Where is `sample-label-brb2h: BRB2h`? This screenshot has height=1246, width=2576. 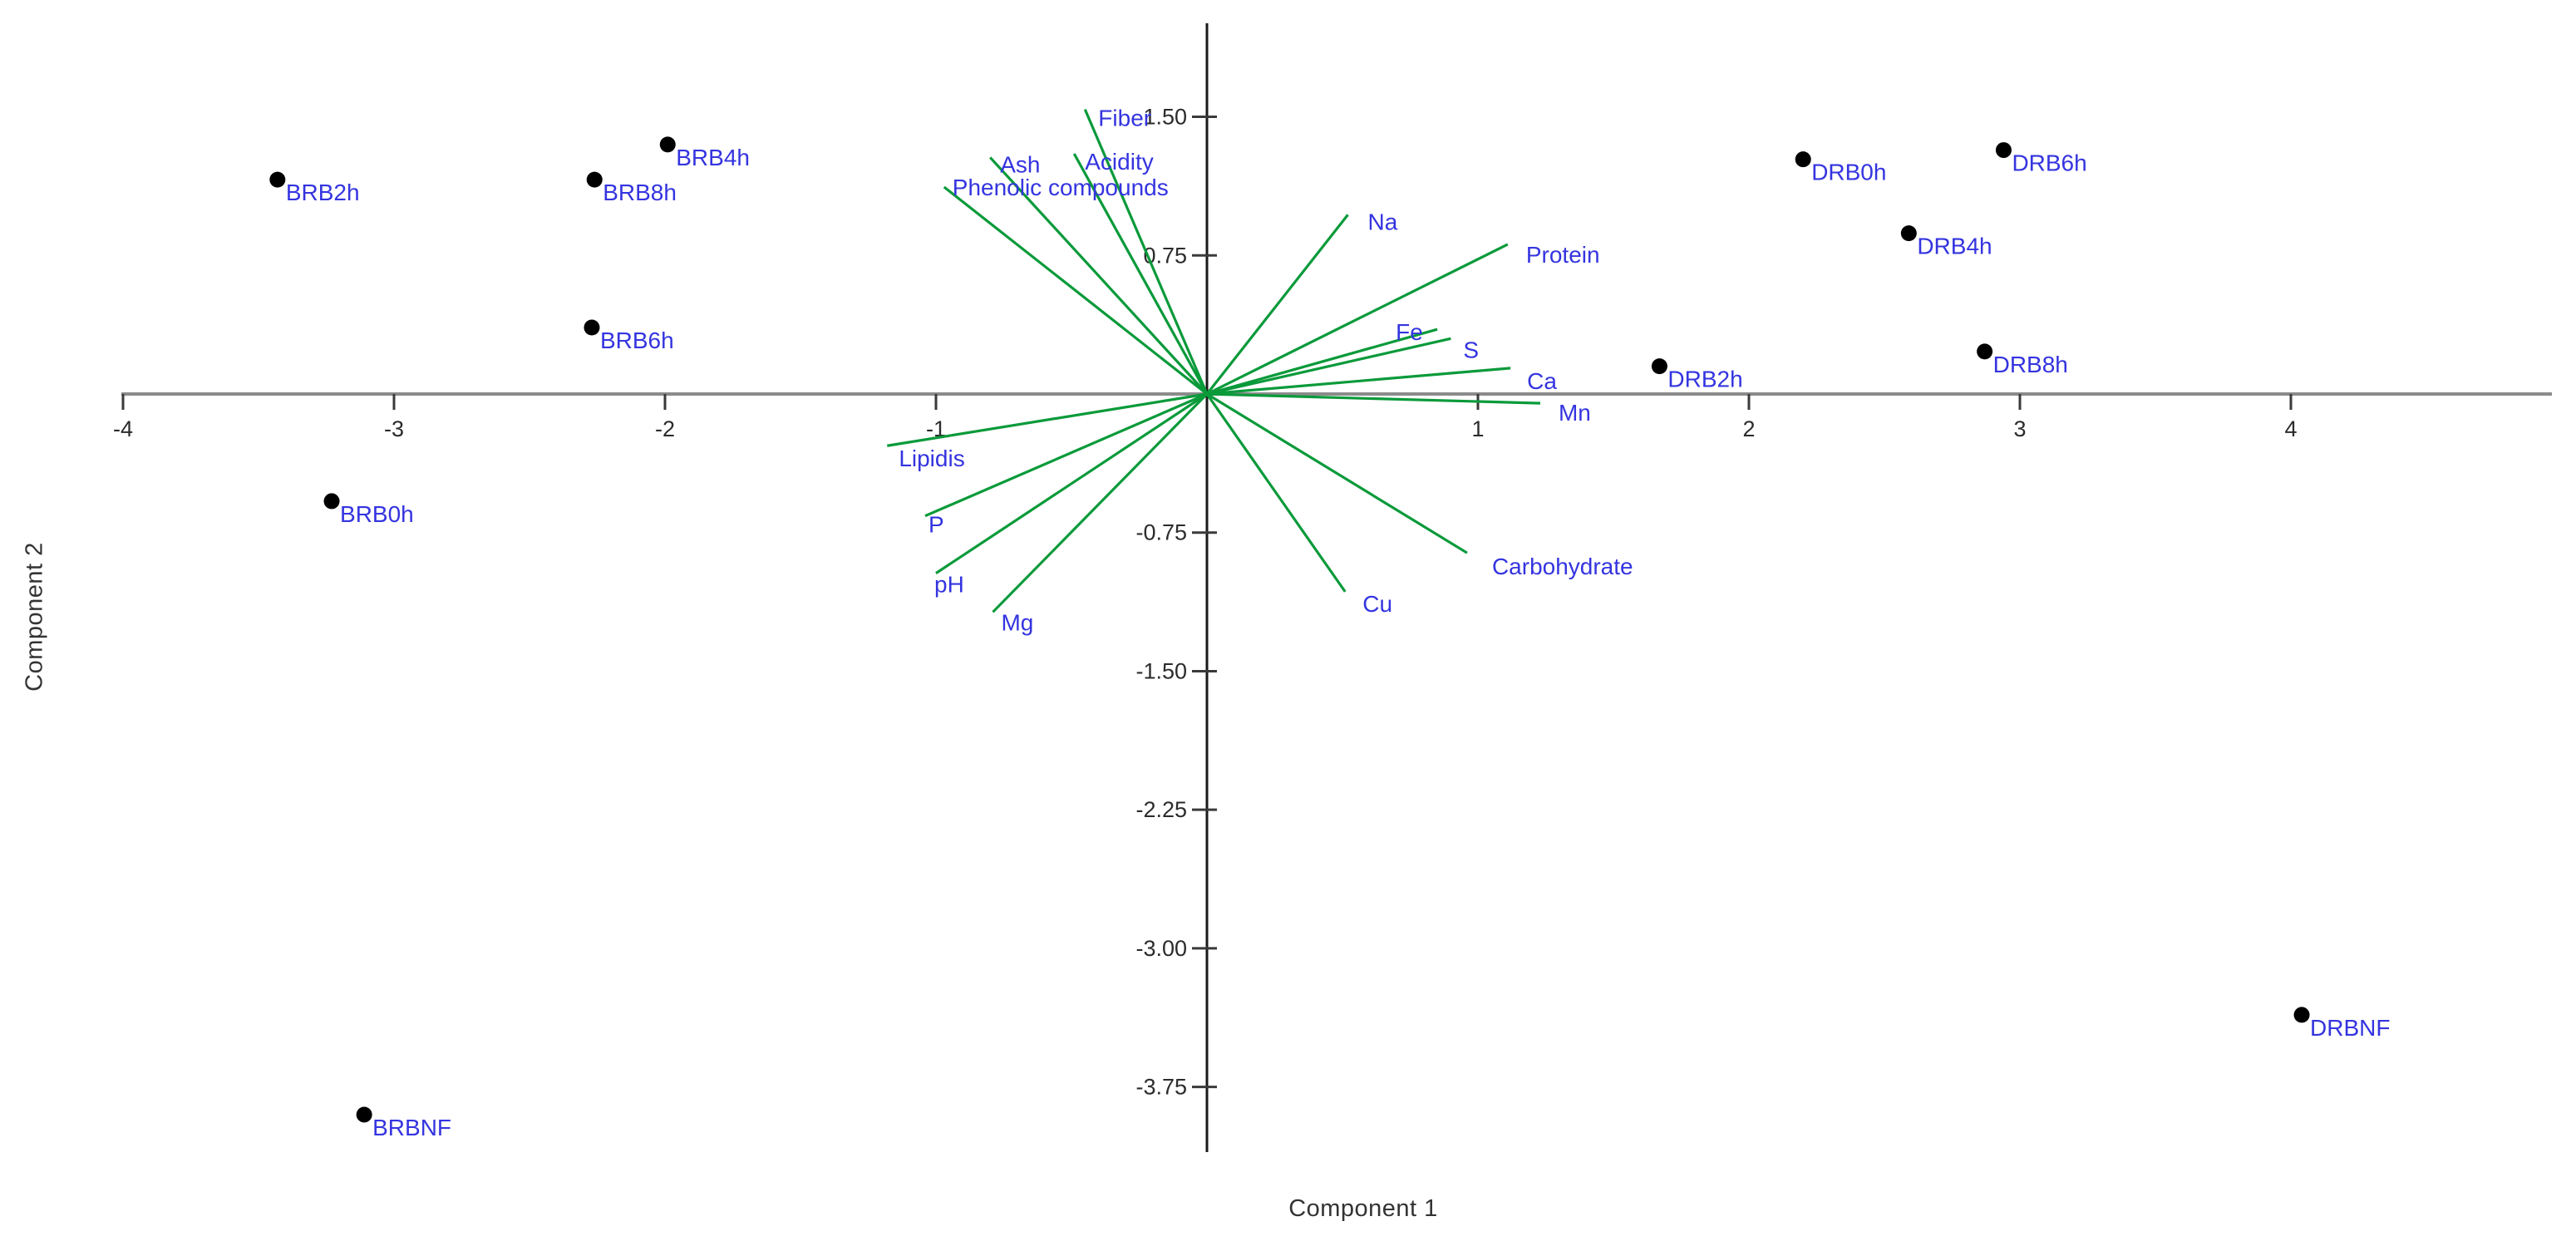 sample-label-brb2h: BRB2h is located at coordinates (323, 192).